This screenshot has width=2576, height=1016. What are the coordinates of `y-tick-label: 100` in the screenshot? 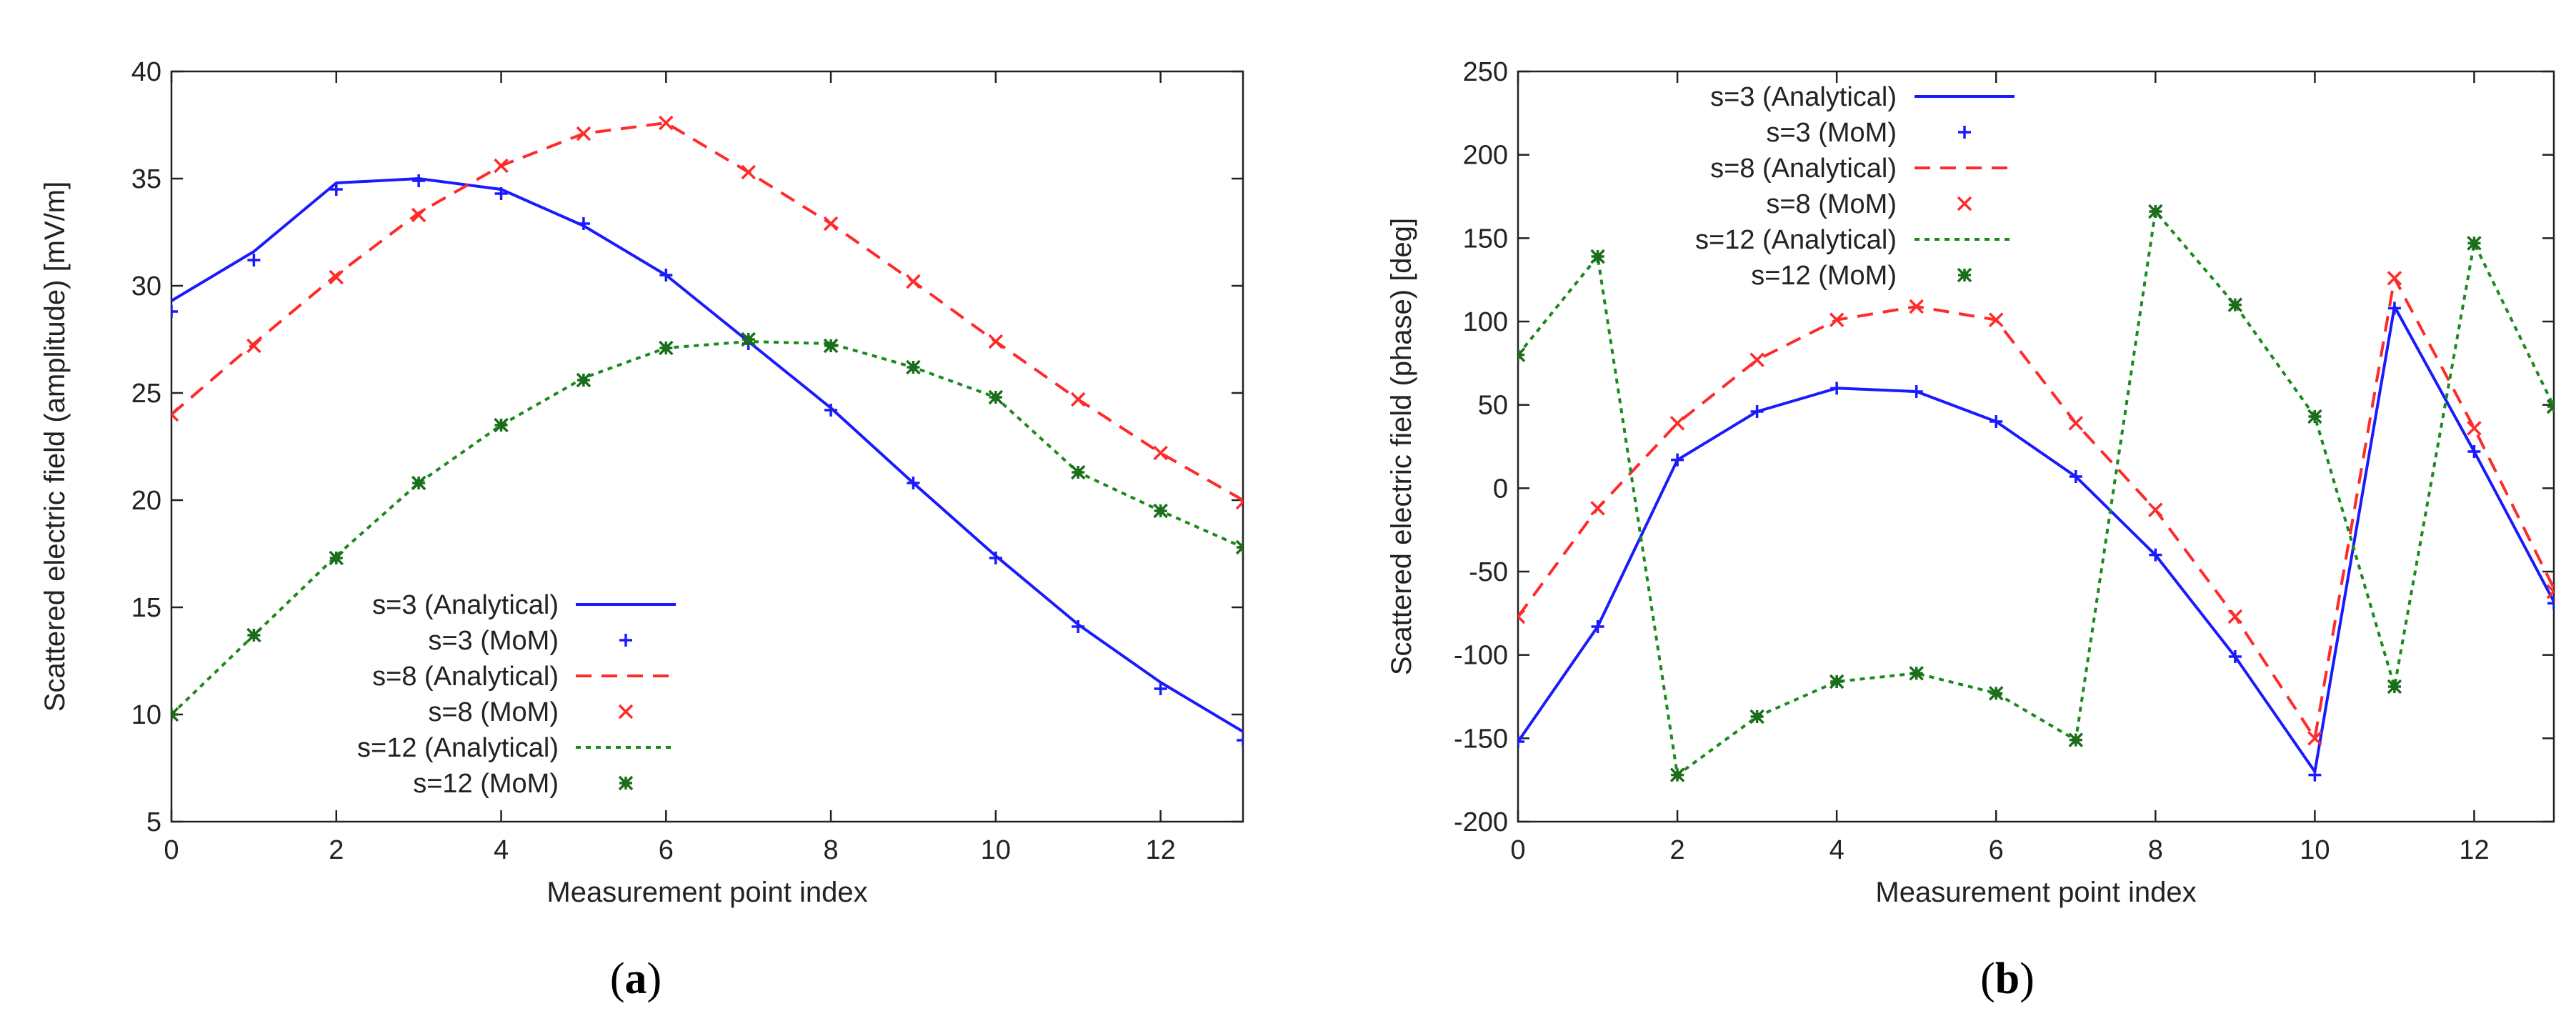 It's located at (1485, 322).